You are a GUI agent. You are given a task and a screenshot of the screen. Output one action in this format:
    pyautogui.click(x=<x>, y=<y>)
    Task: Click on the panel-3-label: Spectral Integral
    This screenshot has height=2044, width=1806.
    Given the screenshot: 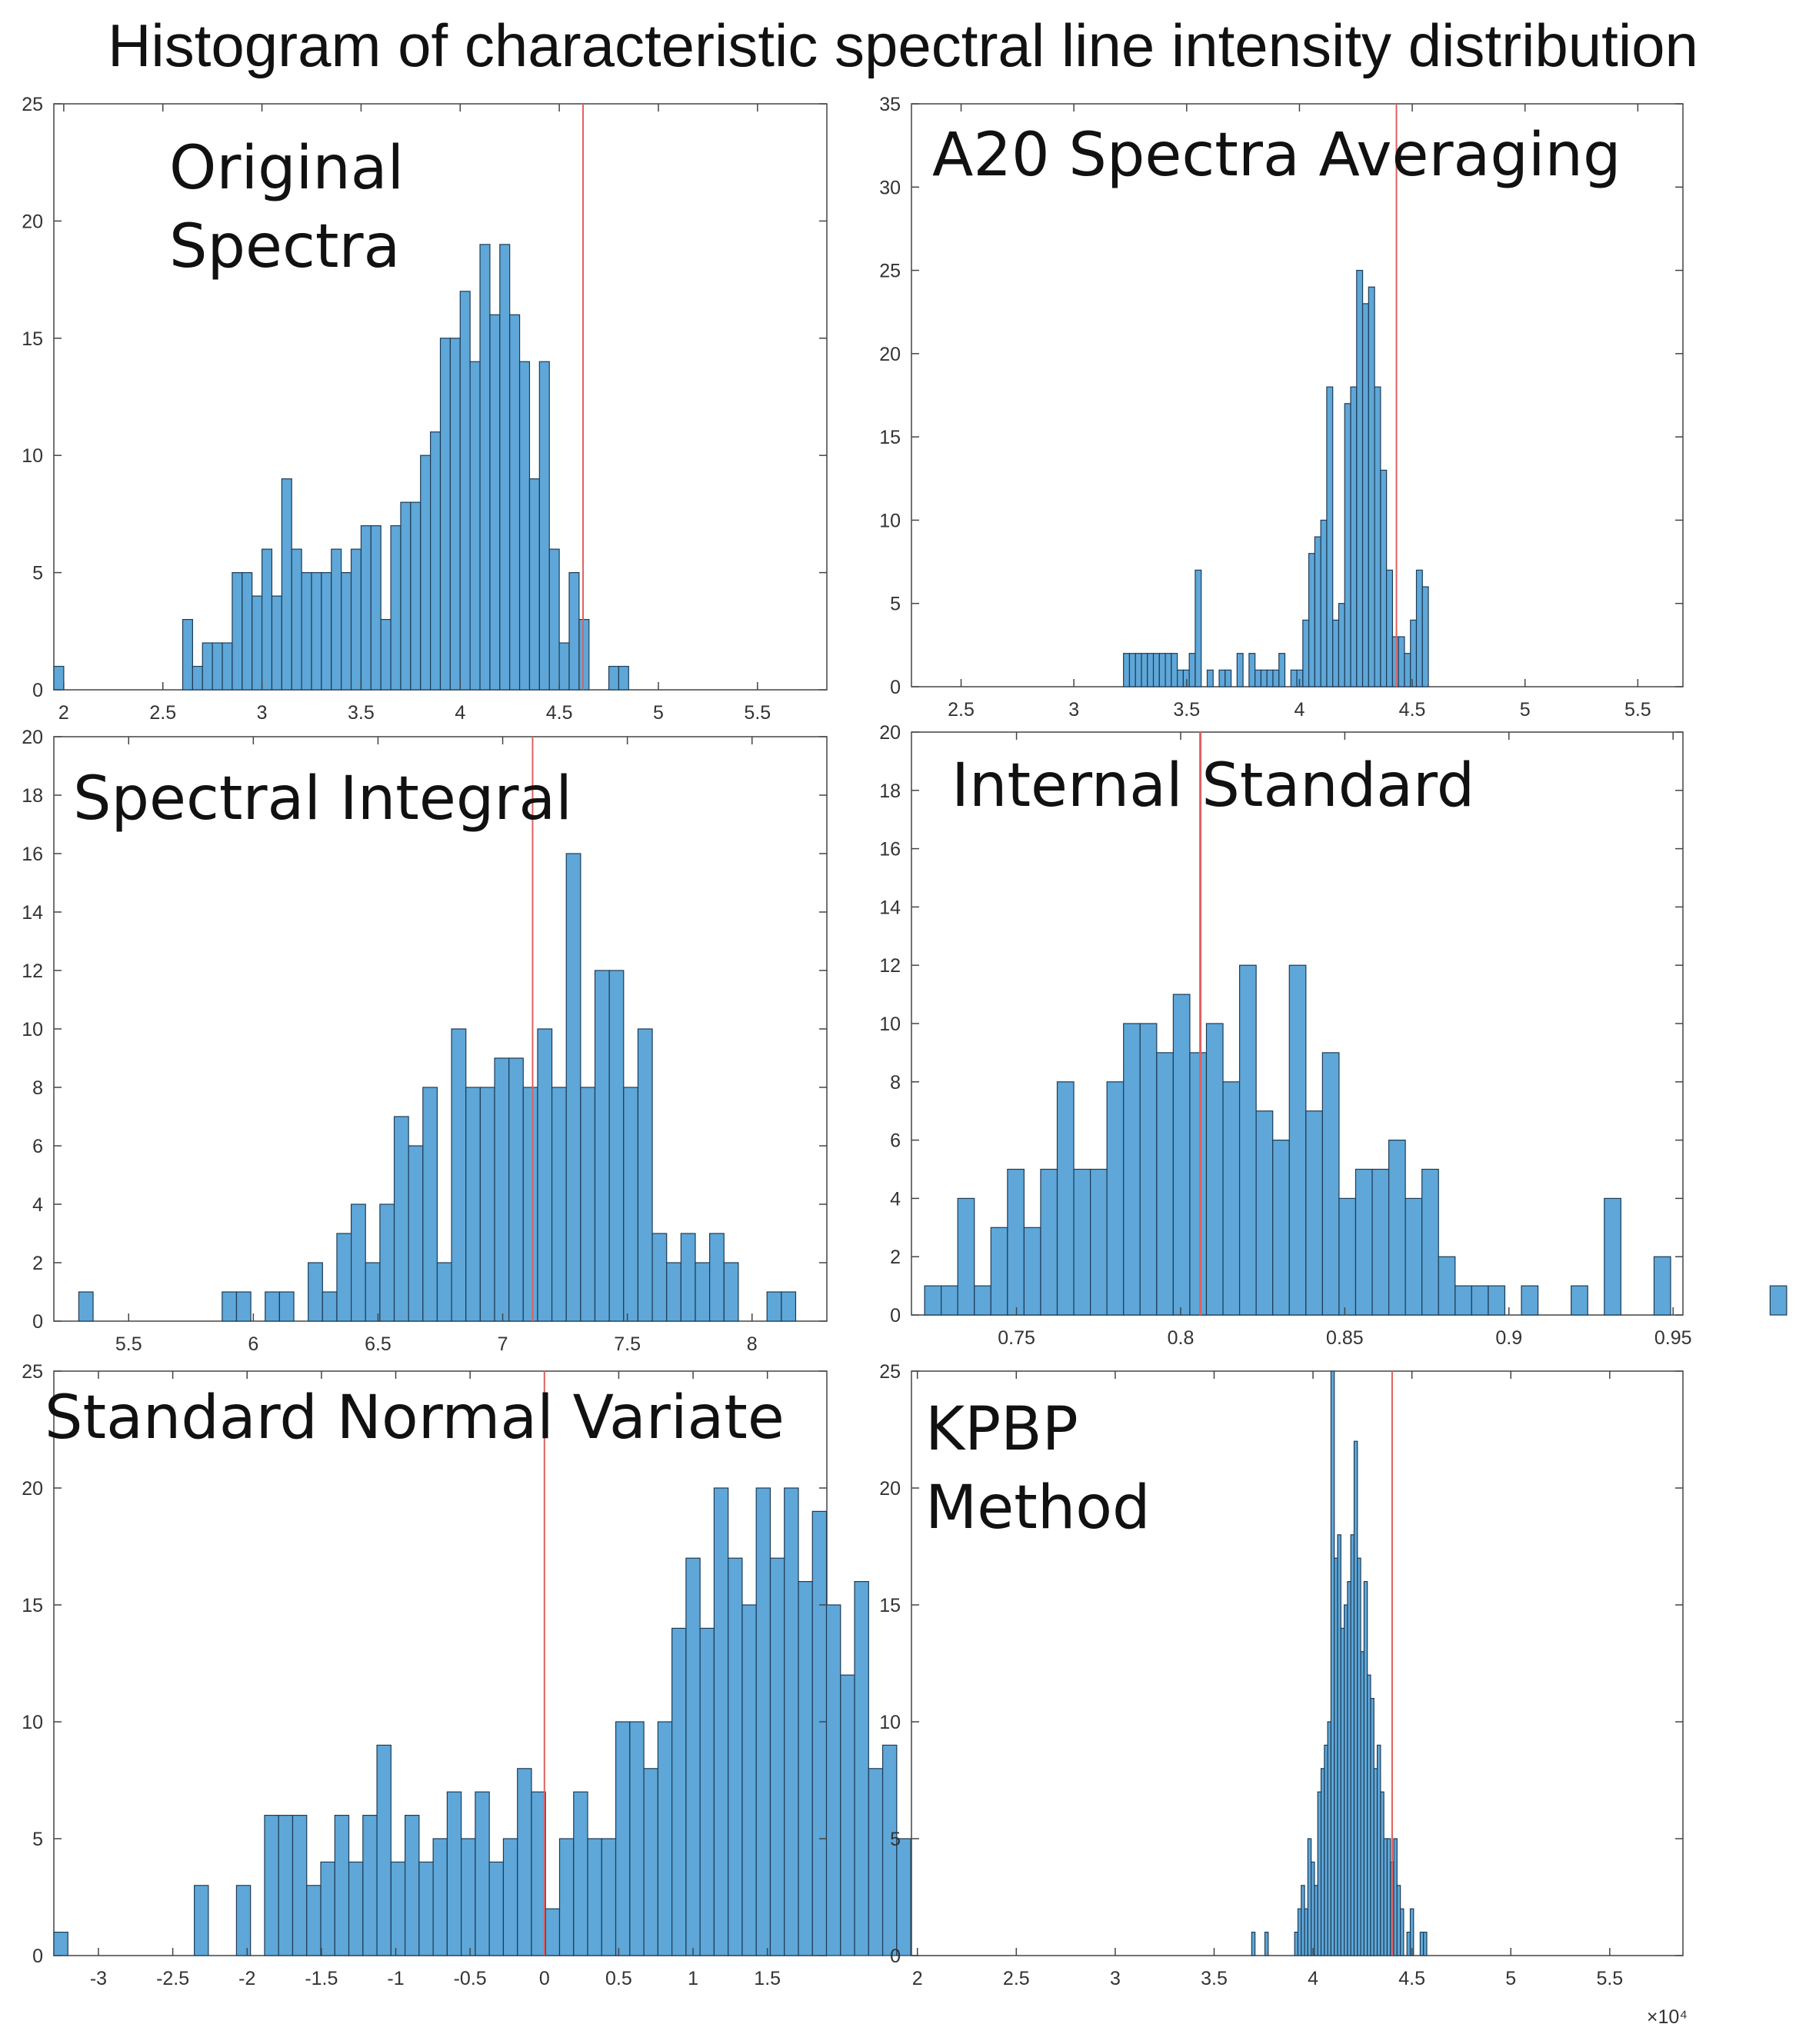 What is the action you would take?
    pyautogui.click(x=322, y=799)
    